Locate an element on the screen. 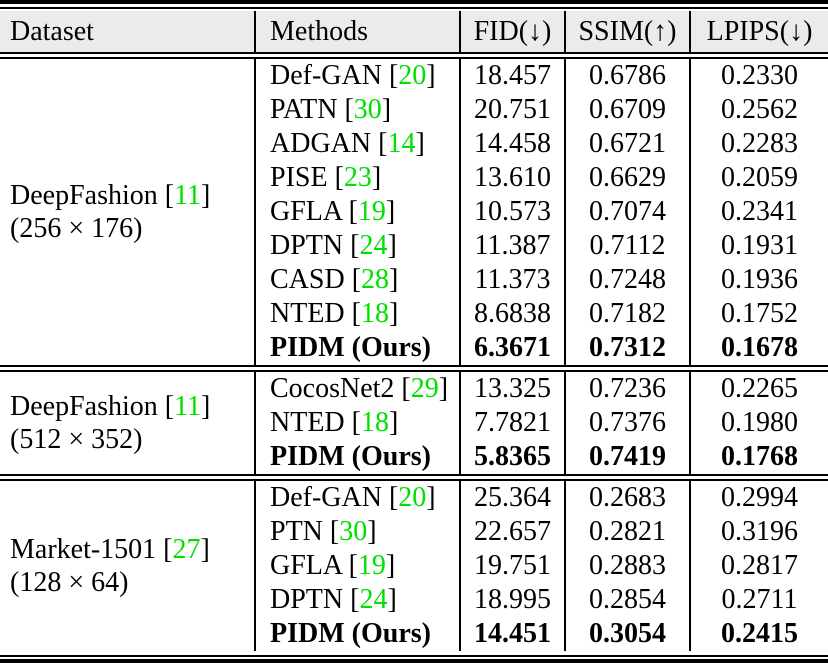 The width and height of the screenshot is (828, 666). dataset-name: Market-1501 [ is located at coordinates (91, 549).